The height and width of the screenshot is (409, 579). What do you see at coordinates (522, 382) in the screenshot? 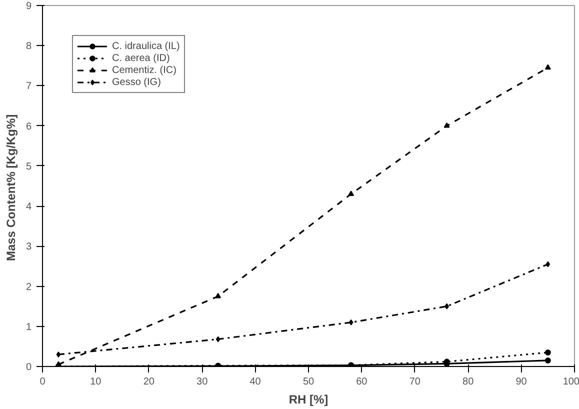
I see `x-tick-label: 90` at bounding box center [522, 382].